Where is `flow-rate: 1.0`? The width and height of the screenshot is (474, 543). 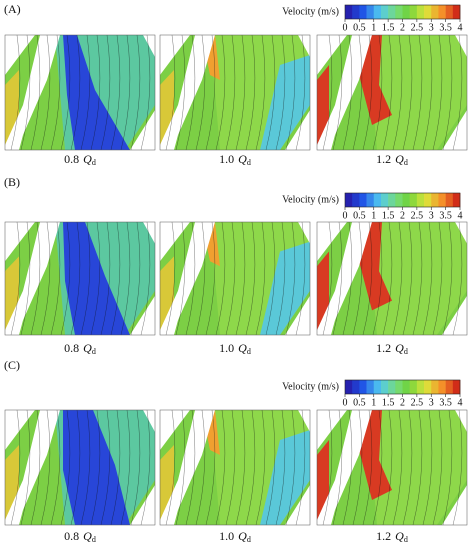 flow-rate: 1.0 is located at coordinates (226, 536).